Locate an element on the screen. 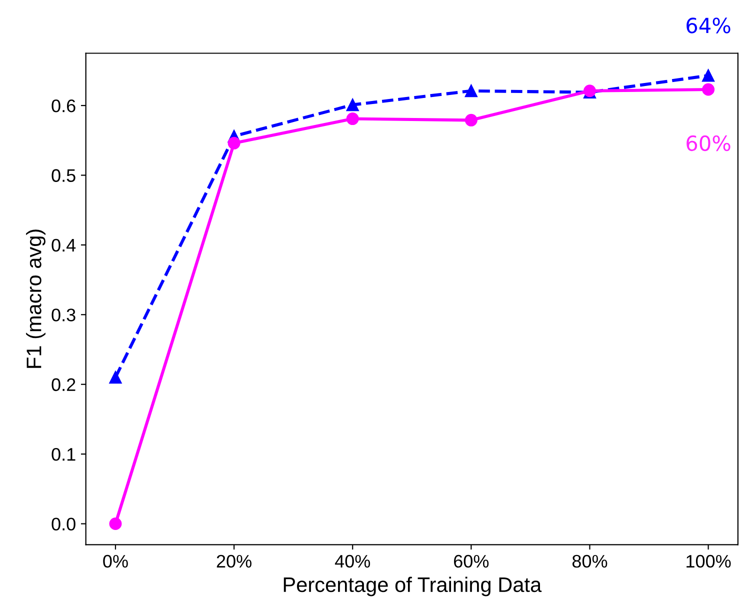 The height and width of the screenshot is (612, 753). x-tick-label: 100% is located at coordinates (708, 561).